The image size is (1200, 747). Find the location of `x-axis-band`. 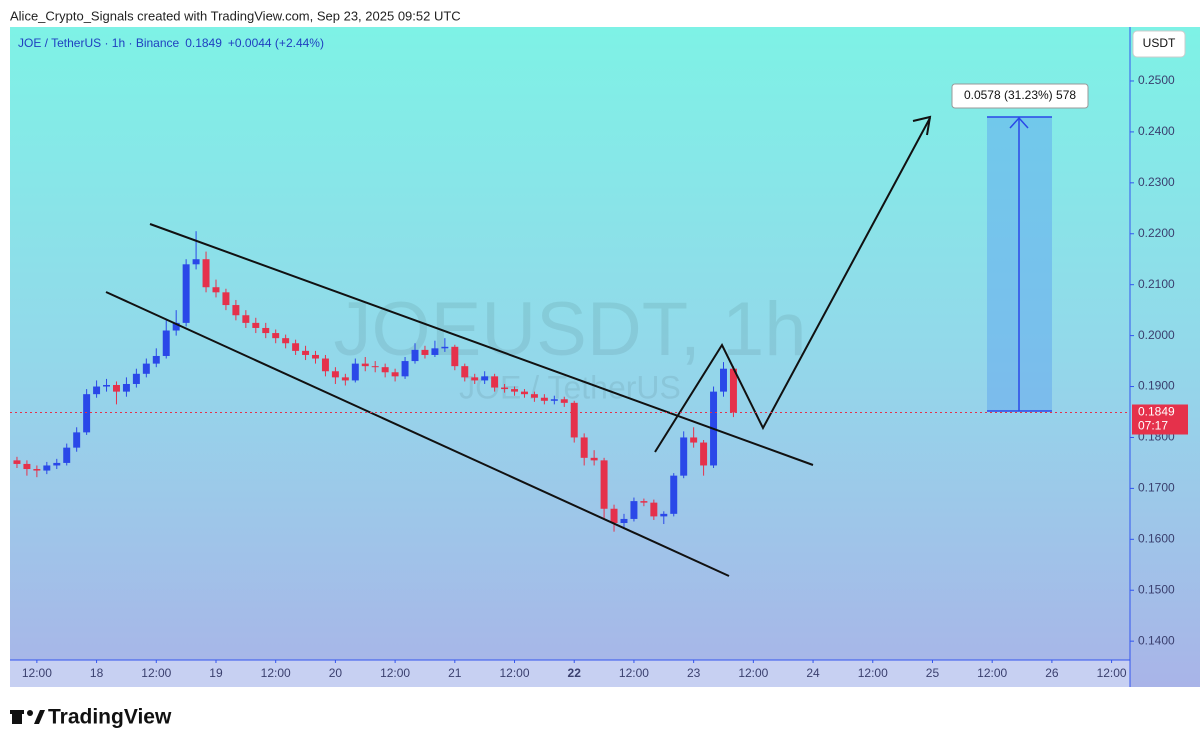

x-axis-band is located at coordinates (570, 673).